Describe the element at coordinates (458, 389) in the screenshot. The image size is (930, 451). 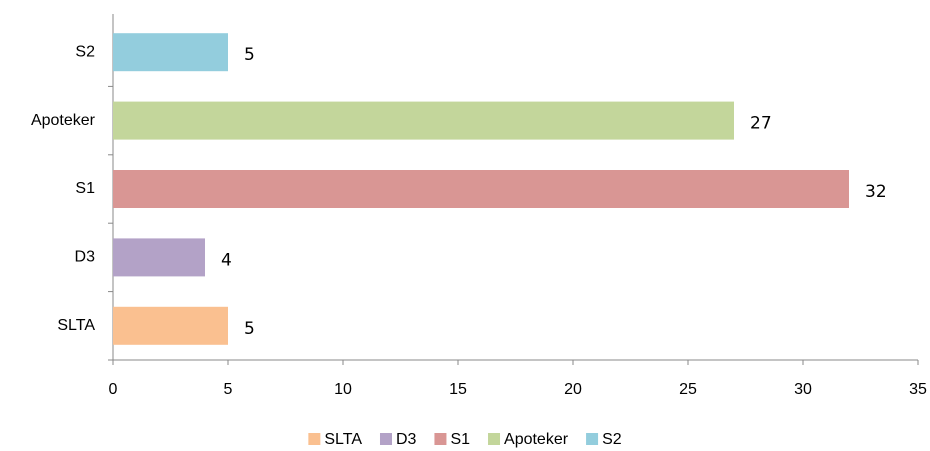
I see `x-tick-label: 15` at that location.